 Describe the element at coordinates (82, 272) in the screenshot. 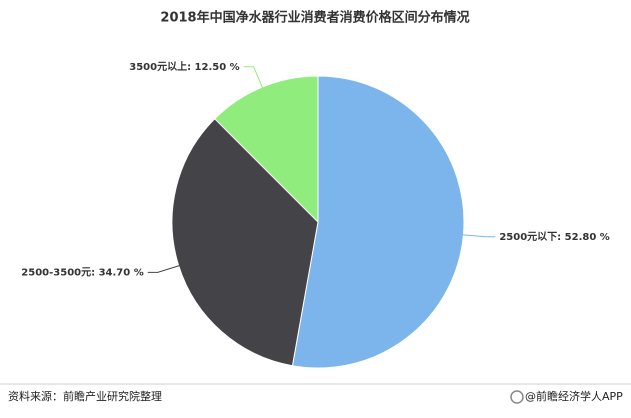

I see `data-label: 2500-3500元: 34.70 %` at that location.